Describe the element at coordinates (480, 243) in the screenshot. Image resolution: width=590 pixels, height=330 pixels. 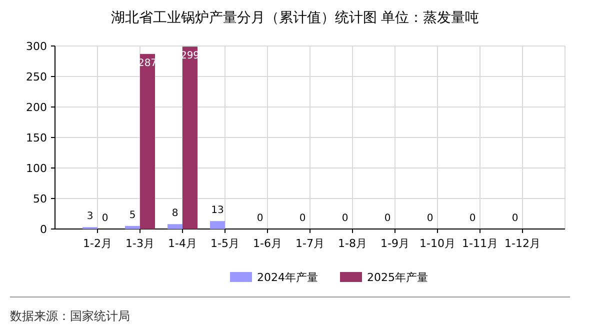
I see `x-tick-label: 1-11月` at that location.